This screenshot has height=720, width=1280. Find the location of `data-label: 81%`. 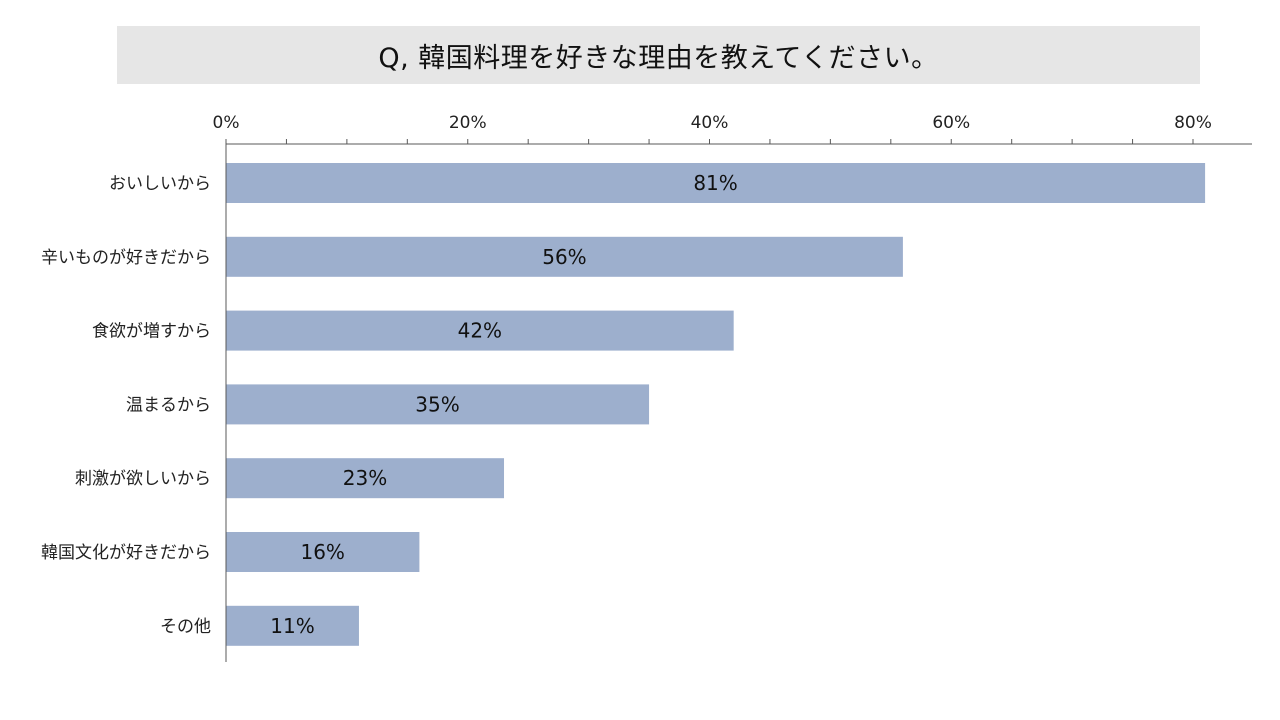

data-label: 81% is located at coordinates (715, 183).